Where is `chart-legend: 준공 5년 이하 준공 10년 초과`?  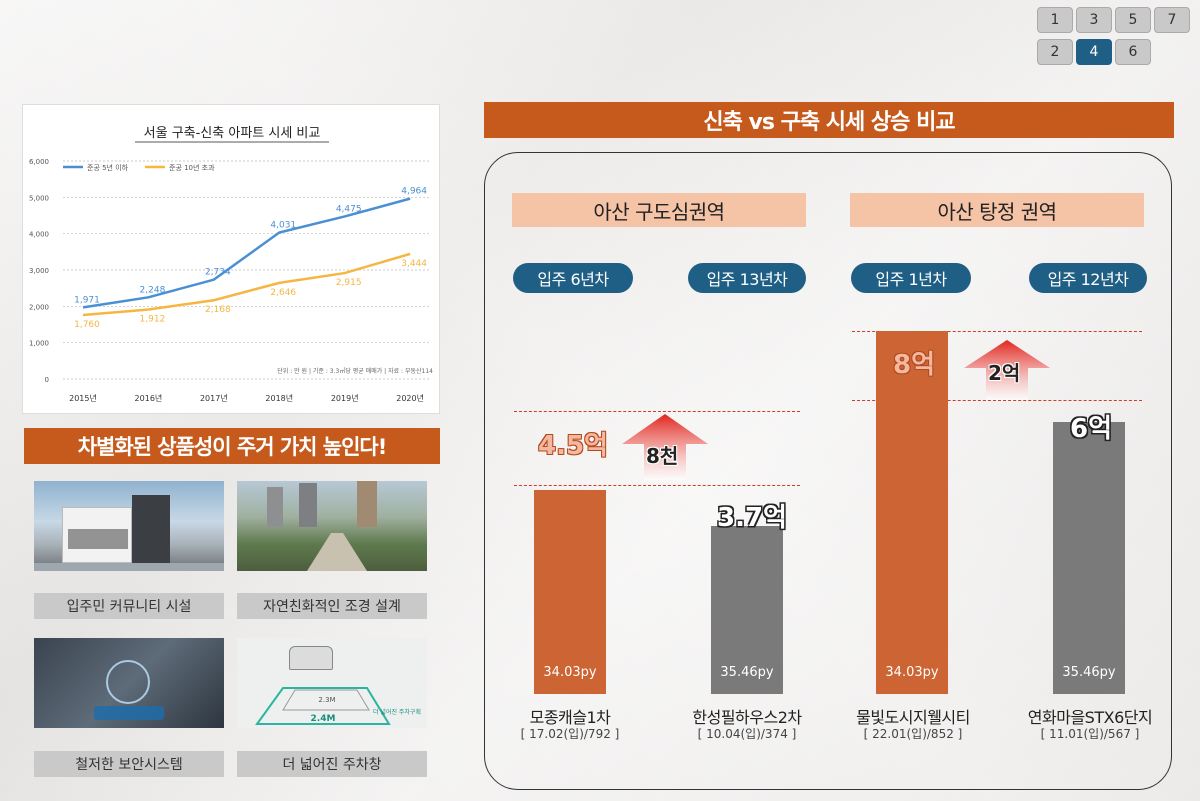 chart-legend: 준공 5년 이하 준공 10년 초과 is located at coordinates (139, 167).